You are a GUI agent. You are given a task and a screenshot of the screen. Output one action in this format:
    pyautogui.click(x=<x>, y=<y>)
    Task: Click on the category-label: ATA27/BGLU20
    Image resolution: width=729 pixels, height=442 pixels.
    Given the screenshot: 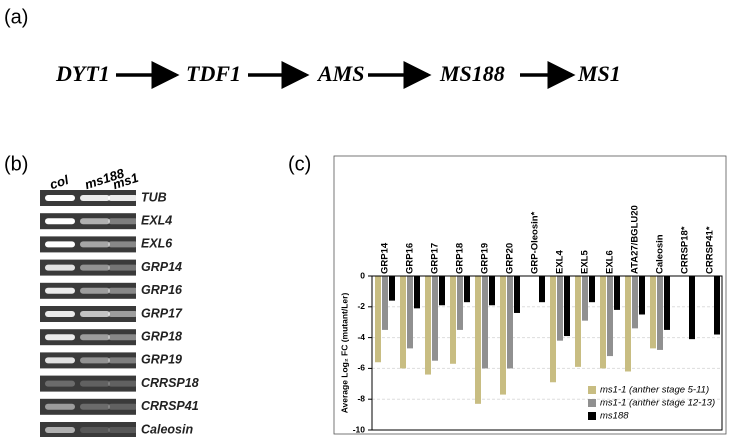 What is the action you would take?
    pyautogui.click(x=635, y=239)
    